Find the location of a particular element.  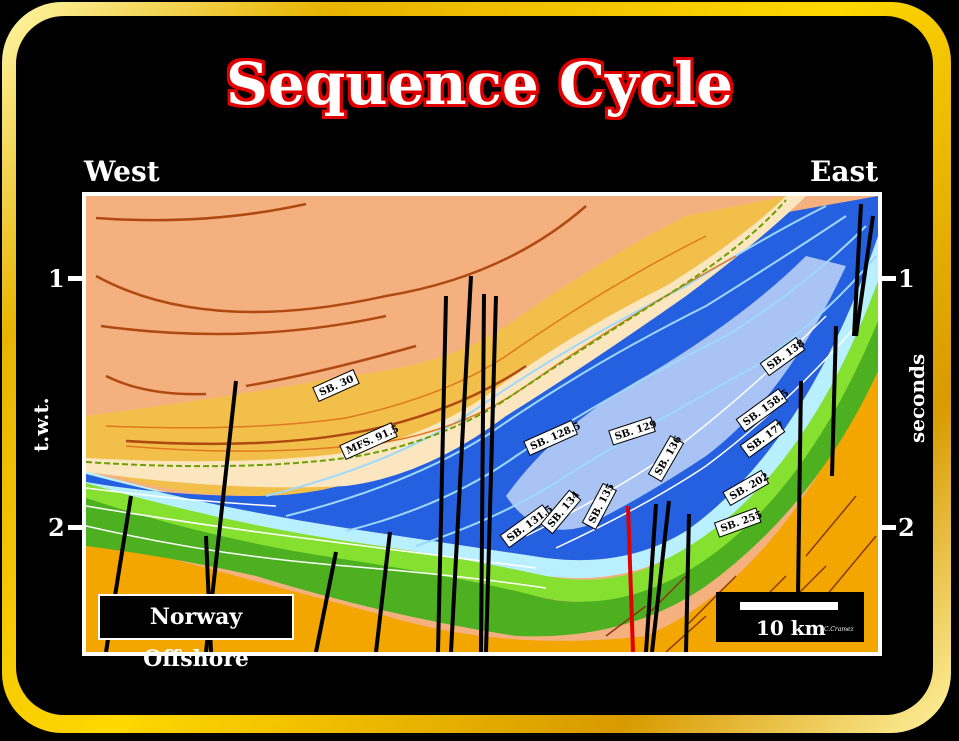

left-tick-label-2: 2 is located at coordinates (56, 527).